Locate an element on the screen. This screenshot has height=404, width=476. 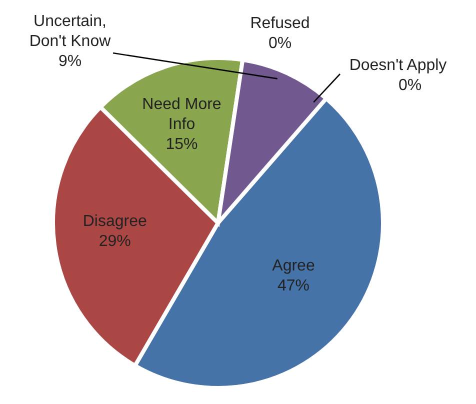
category-label: Doesn't Apply is located at coordinates (398, 65).